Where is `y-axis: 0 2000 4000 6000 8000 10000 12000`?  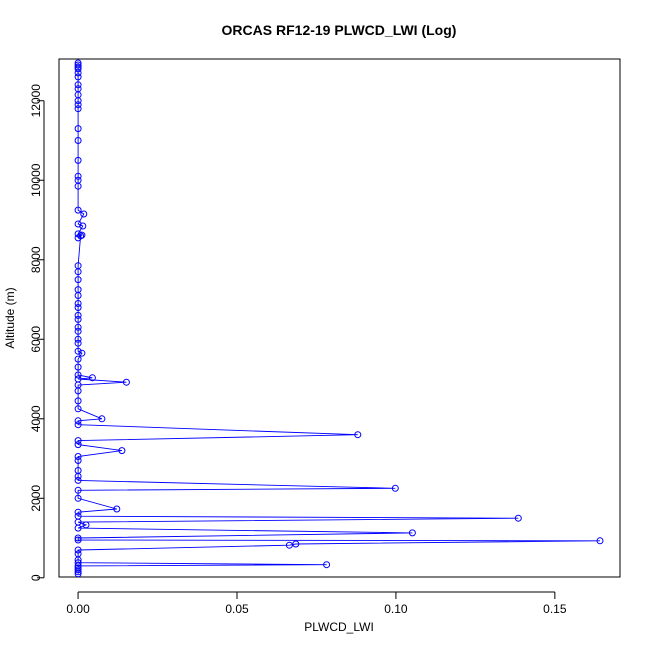 y-axis: 0 2000 4000 6000 8000 10000 12000 is located at coordinates (37, 332).